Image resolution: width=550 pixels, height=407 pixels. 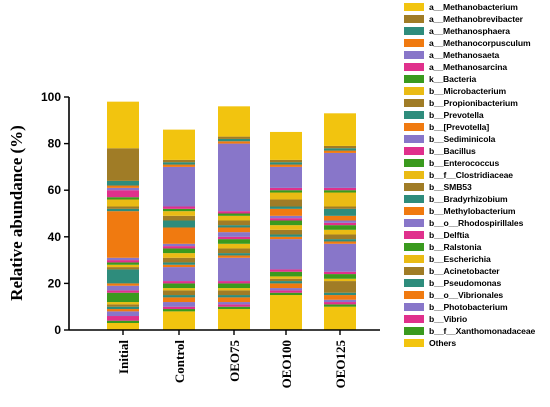 What do you see at coordinates (477, 55) in the screenshot?
I see `legend-item: a__Methanosaeta` at bounding box center [477, 55].